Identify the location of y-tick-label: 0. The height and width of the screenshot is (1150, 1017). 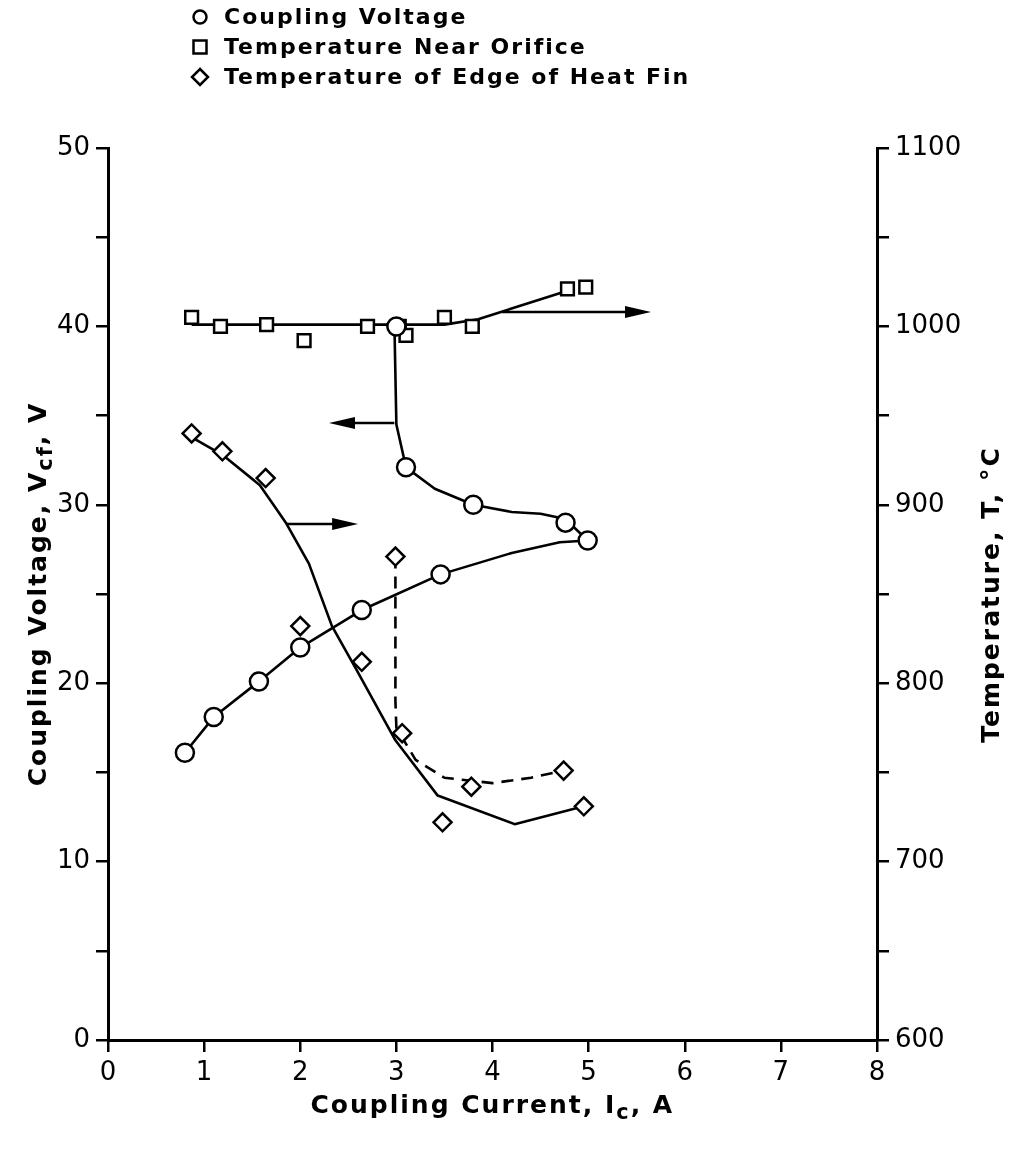
(81, 1037).